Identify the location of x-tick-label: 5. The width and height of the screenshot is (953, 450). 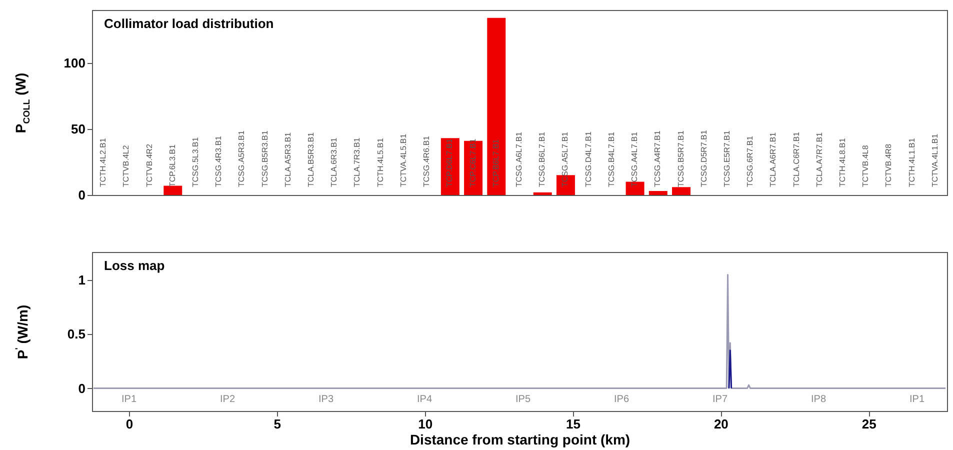
(278, 424).